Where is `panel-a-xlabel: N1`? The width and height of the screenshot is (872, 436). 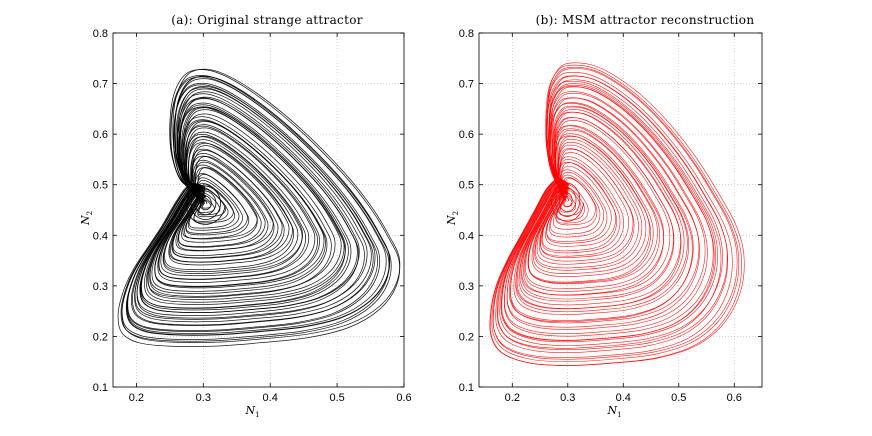 panel-a-xlabel: N1 is located at coordinates (251, 411).